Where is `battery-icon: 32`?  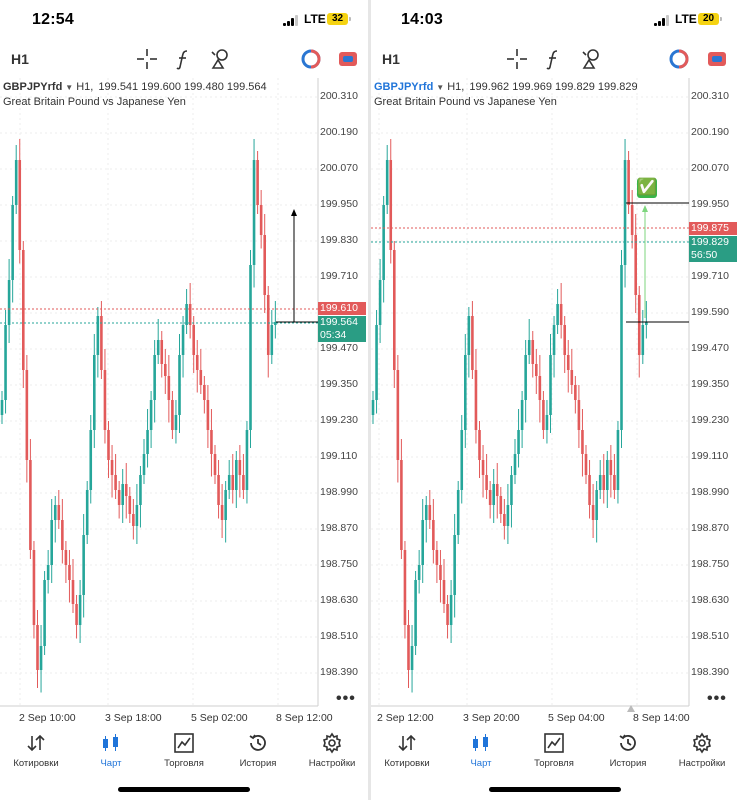 battery-icon: 32 is located at coordinates (339, 19).